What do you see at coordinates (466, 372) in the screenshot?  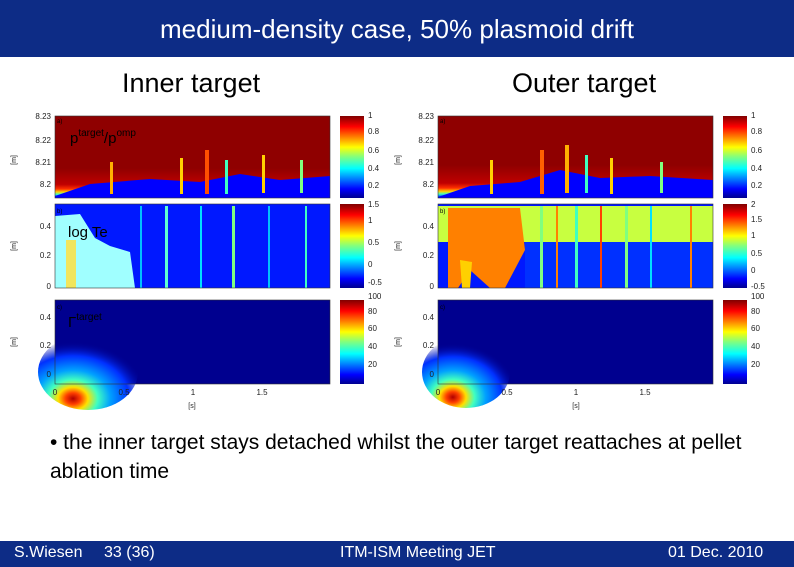 I see `outer-panel-c-flux-peak` at bounding box center [466, 372].